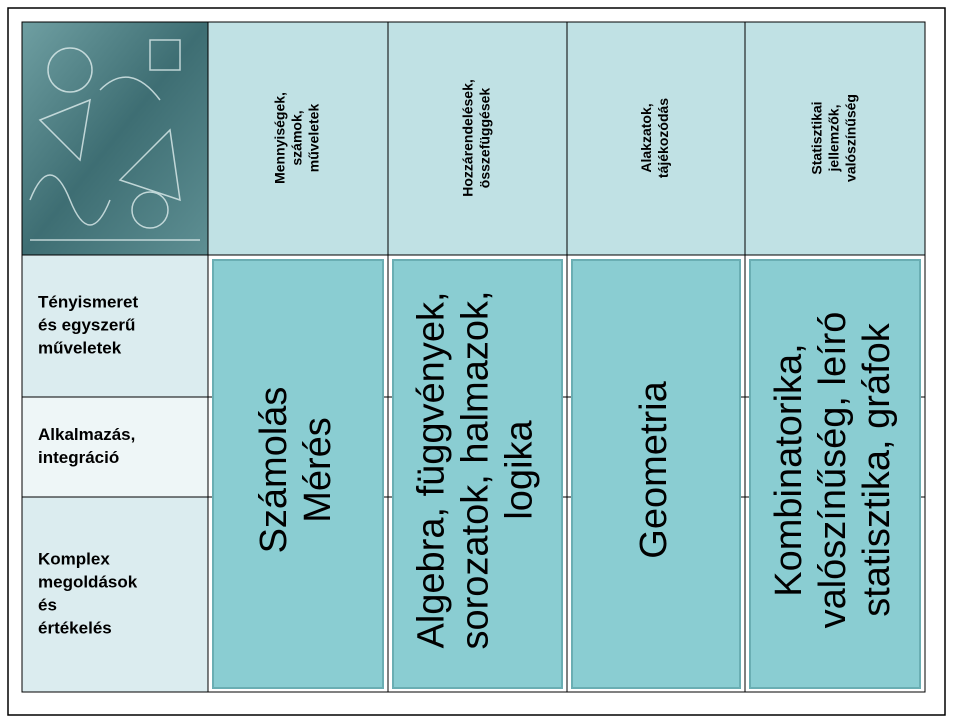 The height and width of the screenshot is (722, 953). What do you see at coordinates (817, 137) in the screenshot?
I see `column-header: Statisztikai` at bounding box center [817, 137].